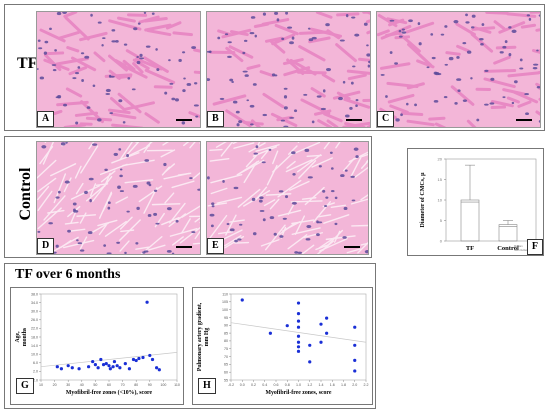 This screenshot has width=550, height=414. Describe the element at coordinates (34, 337) in the screenshot. I see `y-tick-label: 18.0` at that location.